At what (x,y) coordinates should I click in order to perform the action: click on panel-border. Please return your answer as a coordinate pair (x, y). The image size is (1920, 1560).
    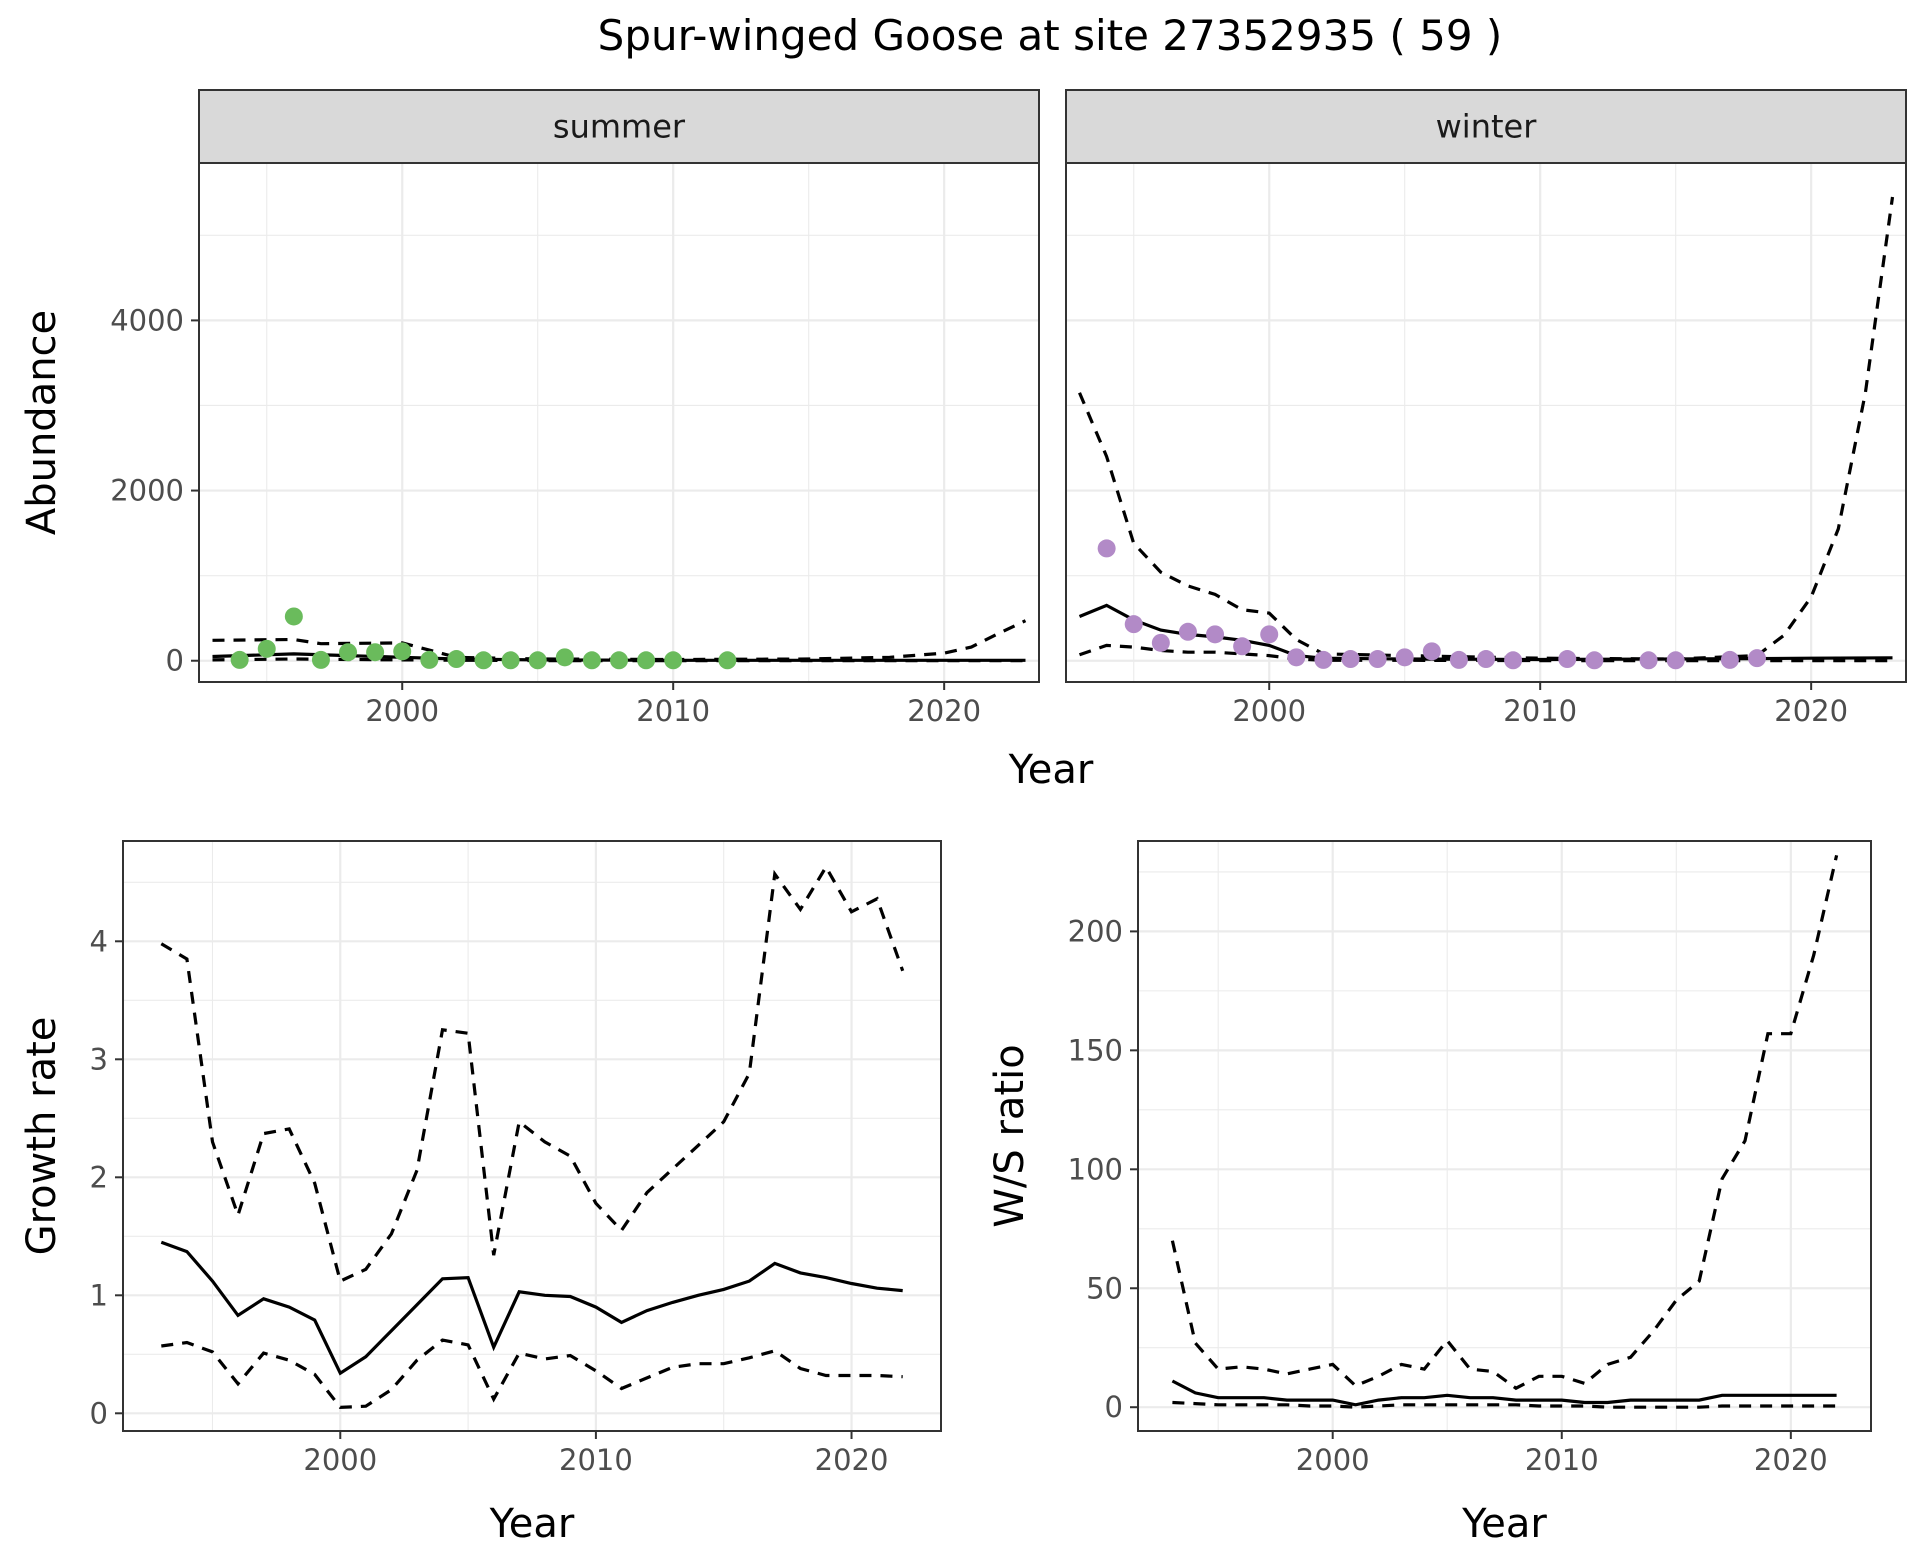
    Looking at the image, I should click on (1504, 1136).